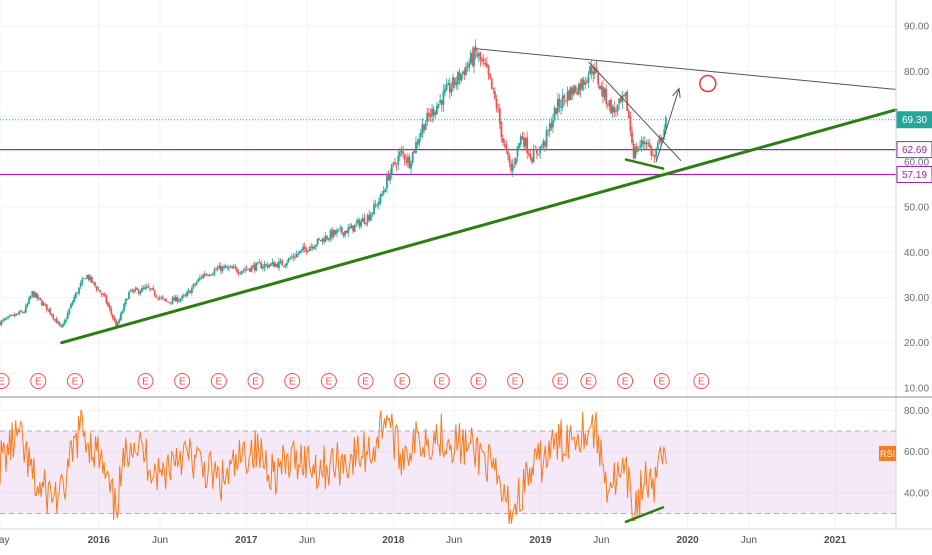 This screenshot has height=555, width=932. I want to click on price-tick-label: 30.00, so click(916, 298).